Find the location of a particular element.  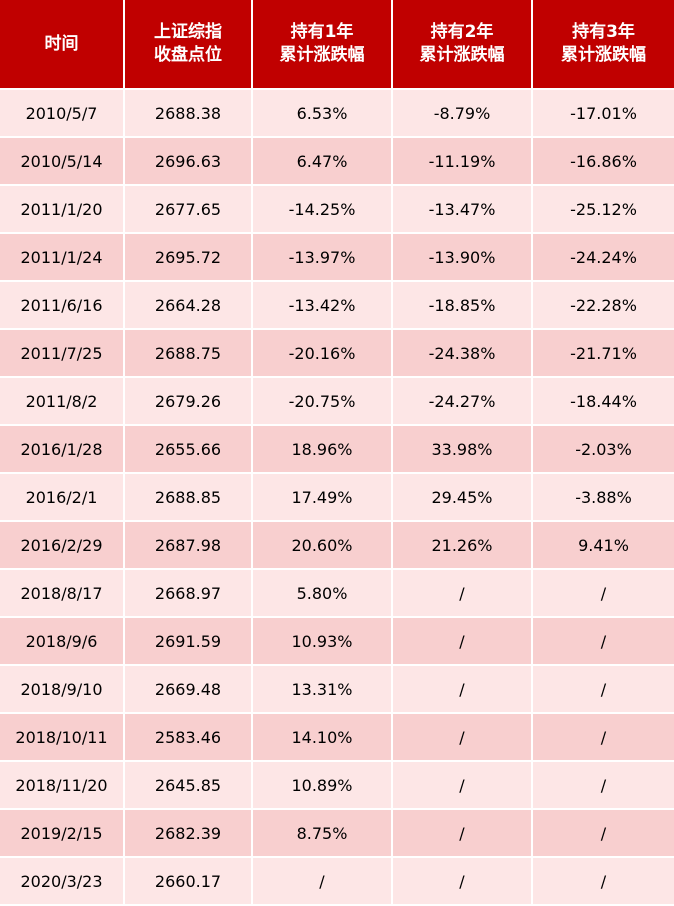

header-2y-return: 持有2年累计涨跌幅 is located at coordinates (462, 45).